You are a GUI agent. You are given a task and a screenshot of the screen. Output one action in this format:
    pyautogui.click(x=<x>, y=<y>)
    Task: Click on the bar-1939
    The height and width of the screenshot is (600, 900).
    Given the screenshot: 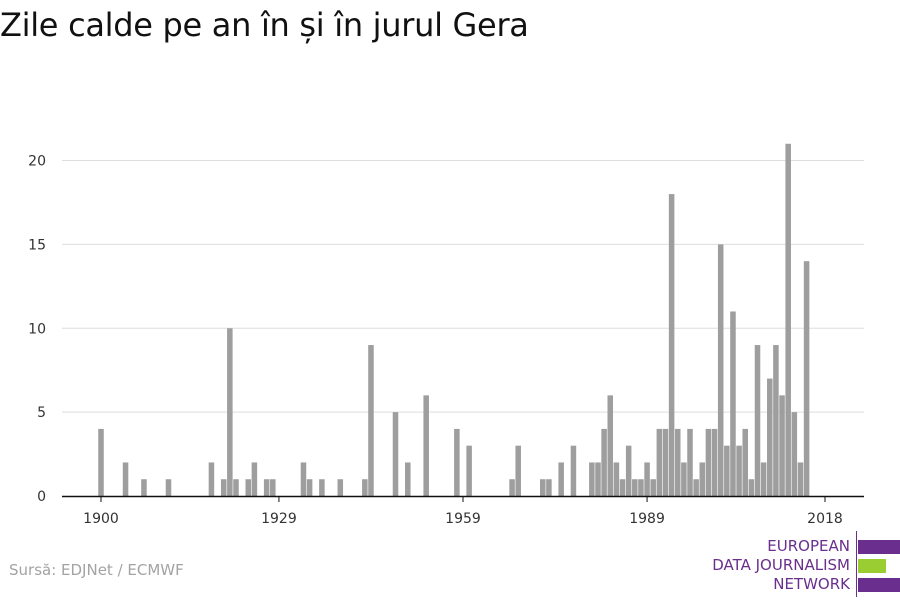 What is the action you would take?
    pyautogui.click(x=340, y=487)
    